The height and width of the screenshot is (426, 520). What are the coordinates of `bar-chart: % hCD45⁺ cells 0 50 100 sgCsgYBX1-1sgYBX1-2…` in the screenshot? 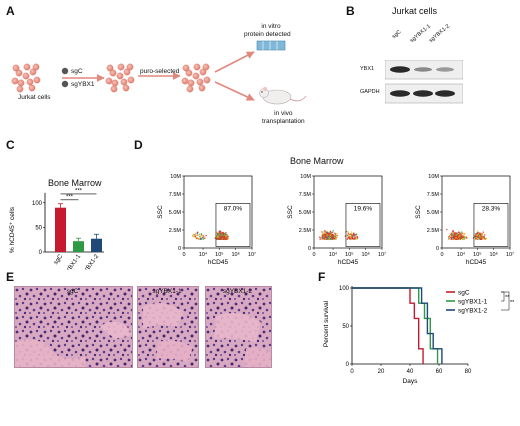 It's located at (56, 229).